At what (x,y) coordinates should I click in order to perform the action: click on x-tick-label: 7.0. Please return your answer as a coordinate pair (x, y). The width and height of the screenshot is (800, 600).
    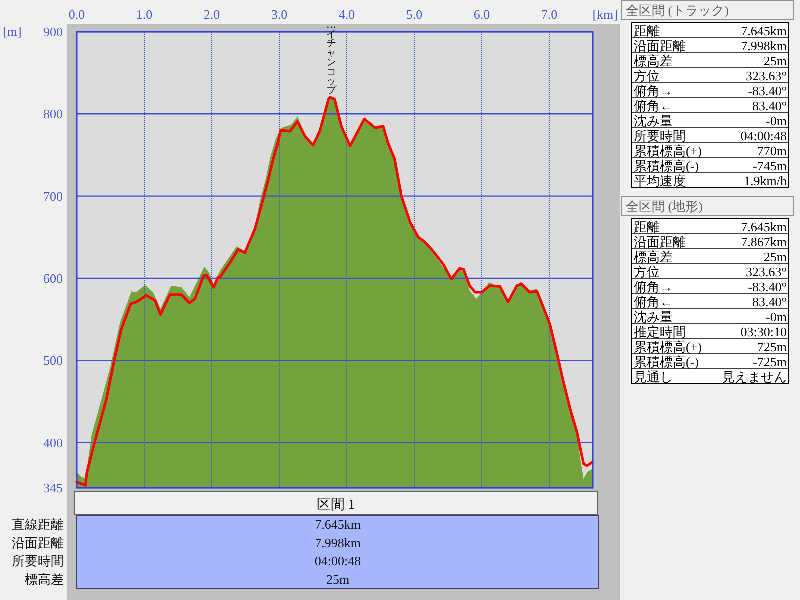
    Looking at the image, I should click on (549, 14).